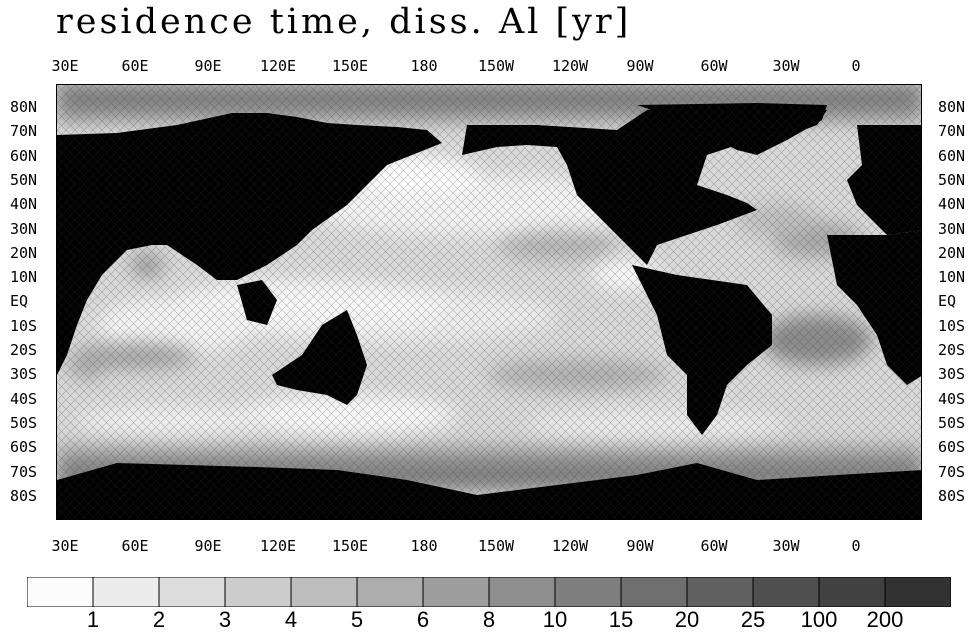 The height and width of the screenshot is (633, 974). Describe the element at coordinates (952, 495) in the screenshot. I see `right-lat-tick-label-16: 80S` at that location.